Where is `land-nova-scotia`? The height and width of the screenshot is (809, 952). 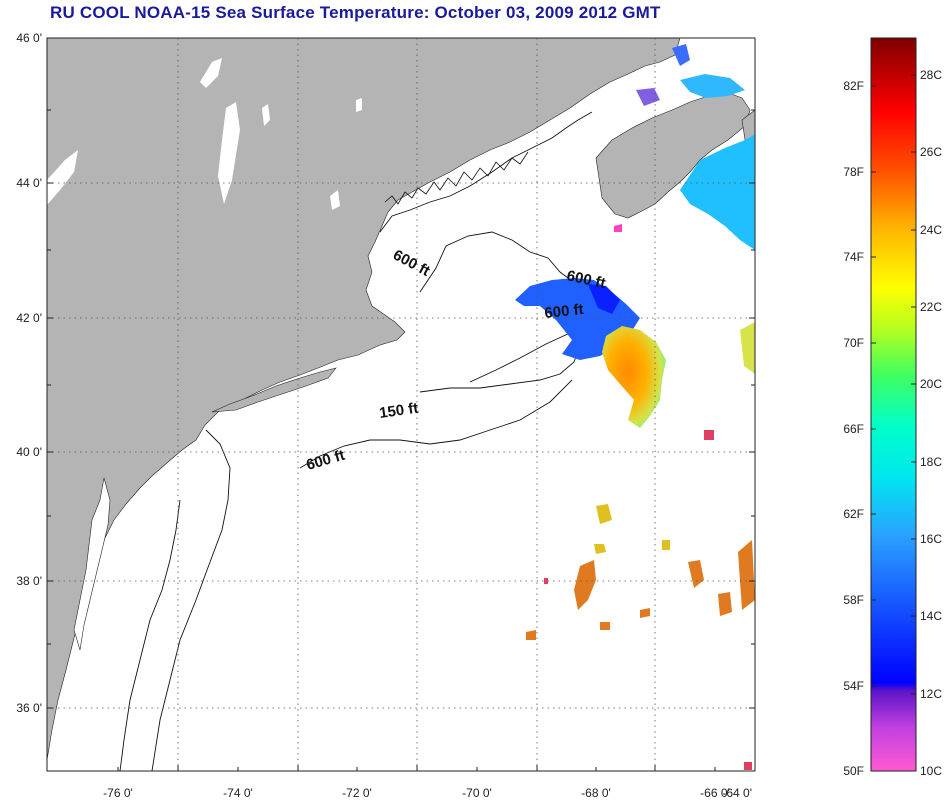
land-nova-scotia is located at coordinates (673, 155).